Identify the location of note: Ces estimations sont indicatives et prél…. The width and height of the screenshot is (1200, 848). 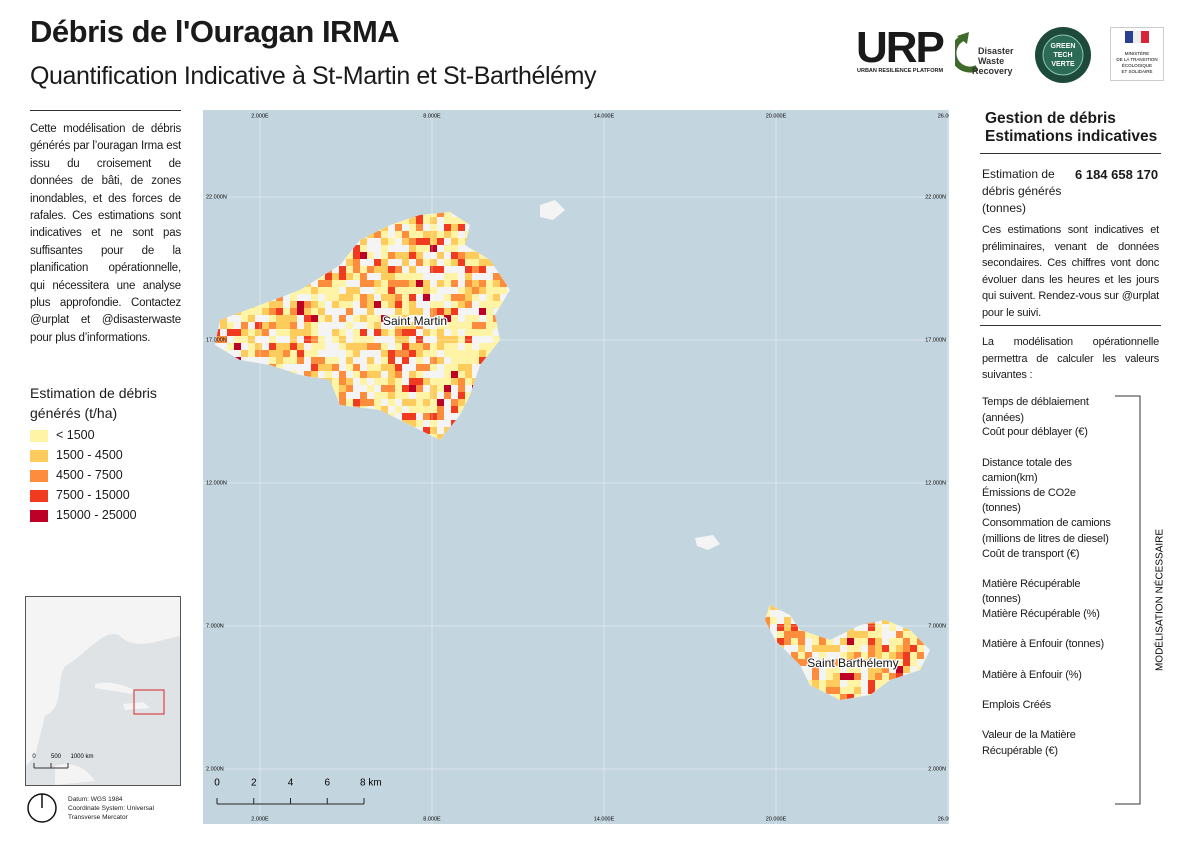
(1070, 271).